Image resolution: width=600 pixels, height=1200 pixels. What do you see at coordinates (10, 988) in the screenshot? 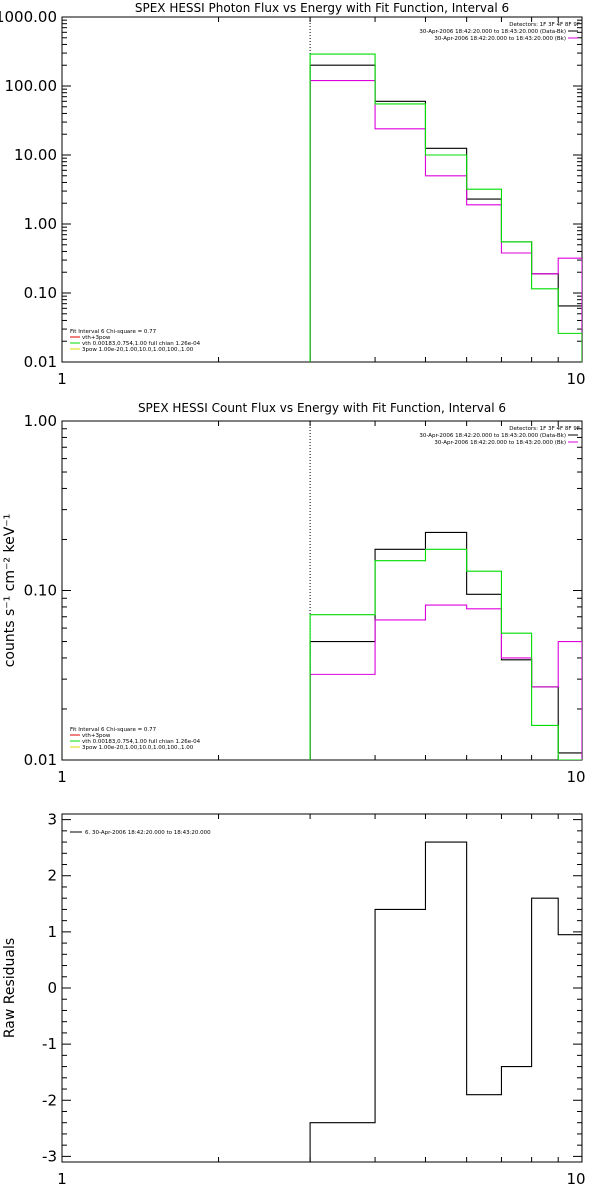
I see `y-axis-label: Raw Residuals` at bounding box center [10, 988].